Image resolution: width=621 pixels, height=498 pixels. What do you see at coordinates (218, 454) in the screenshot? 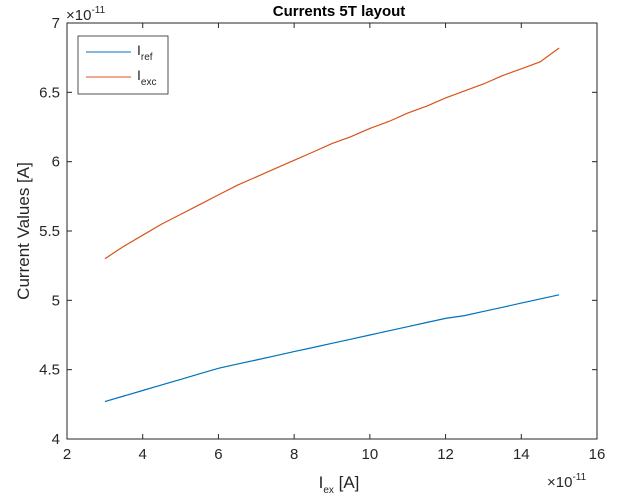
I see `x-tick-label: 6` at bounding box center [218, 454].